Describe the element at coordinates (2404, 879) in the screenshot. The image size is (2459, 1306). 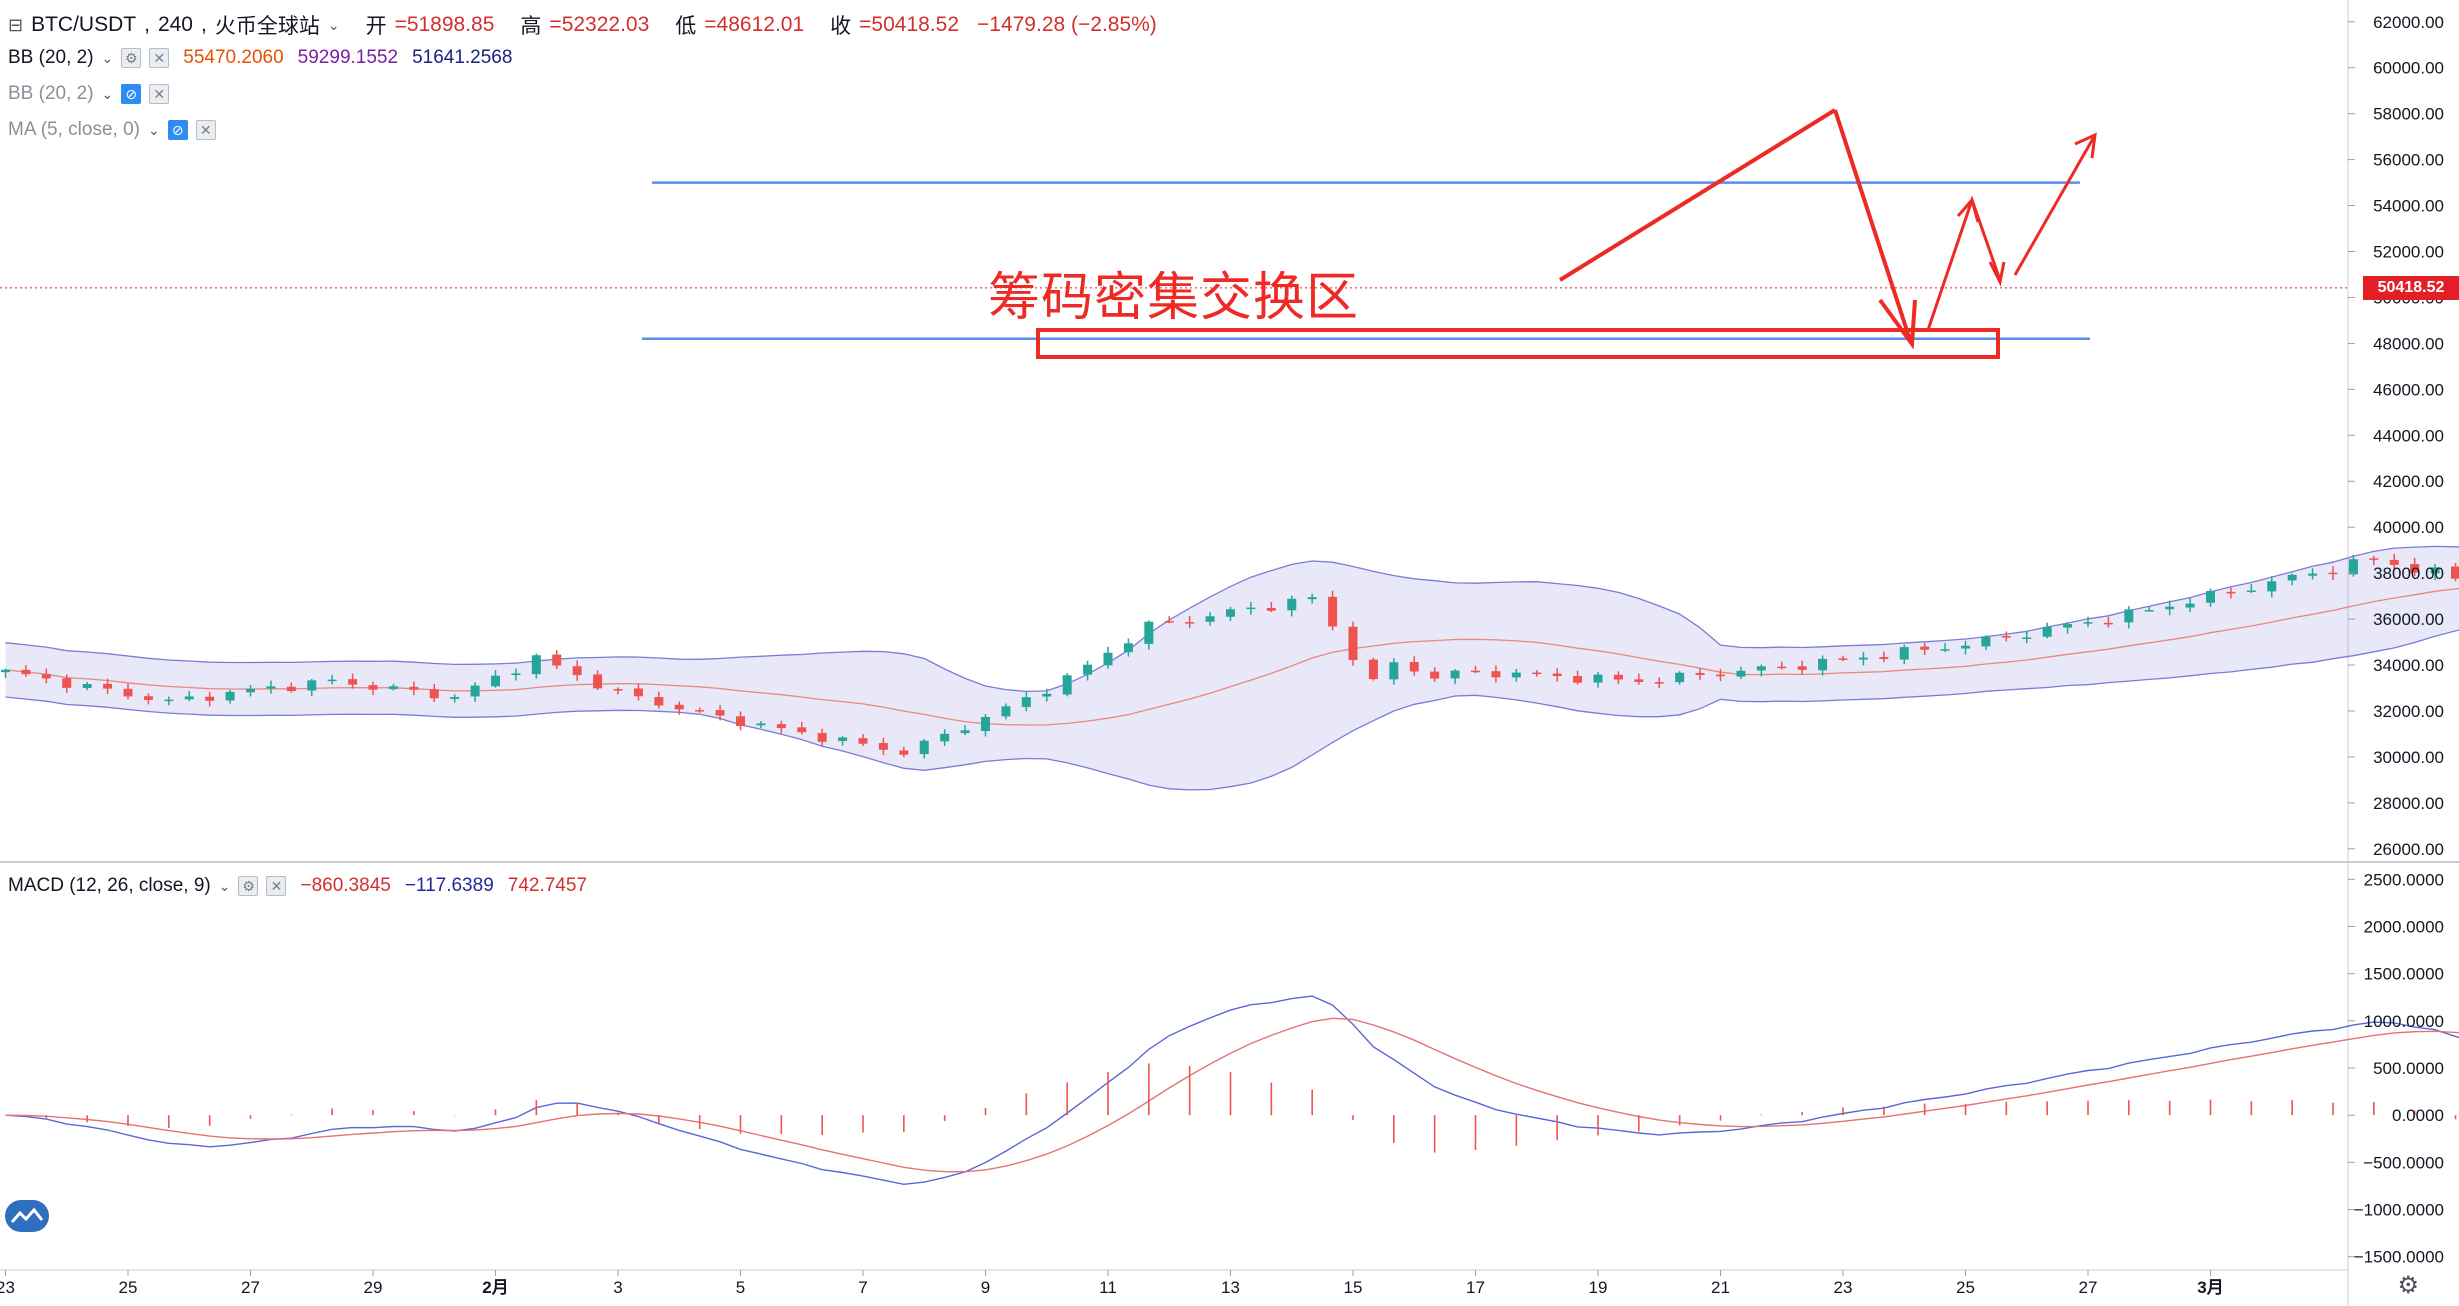
I see `macd-tick-label: 2500.0000` at that location.